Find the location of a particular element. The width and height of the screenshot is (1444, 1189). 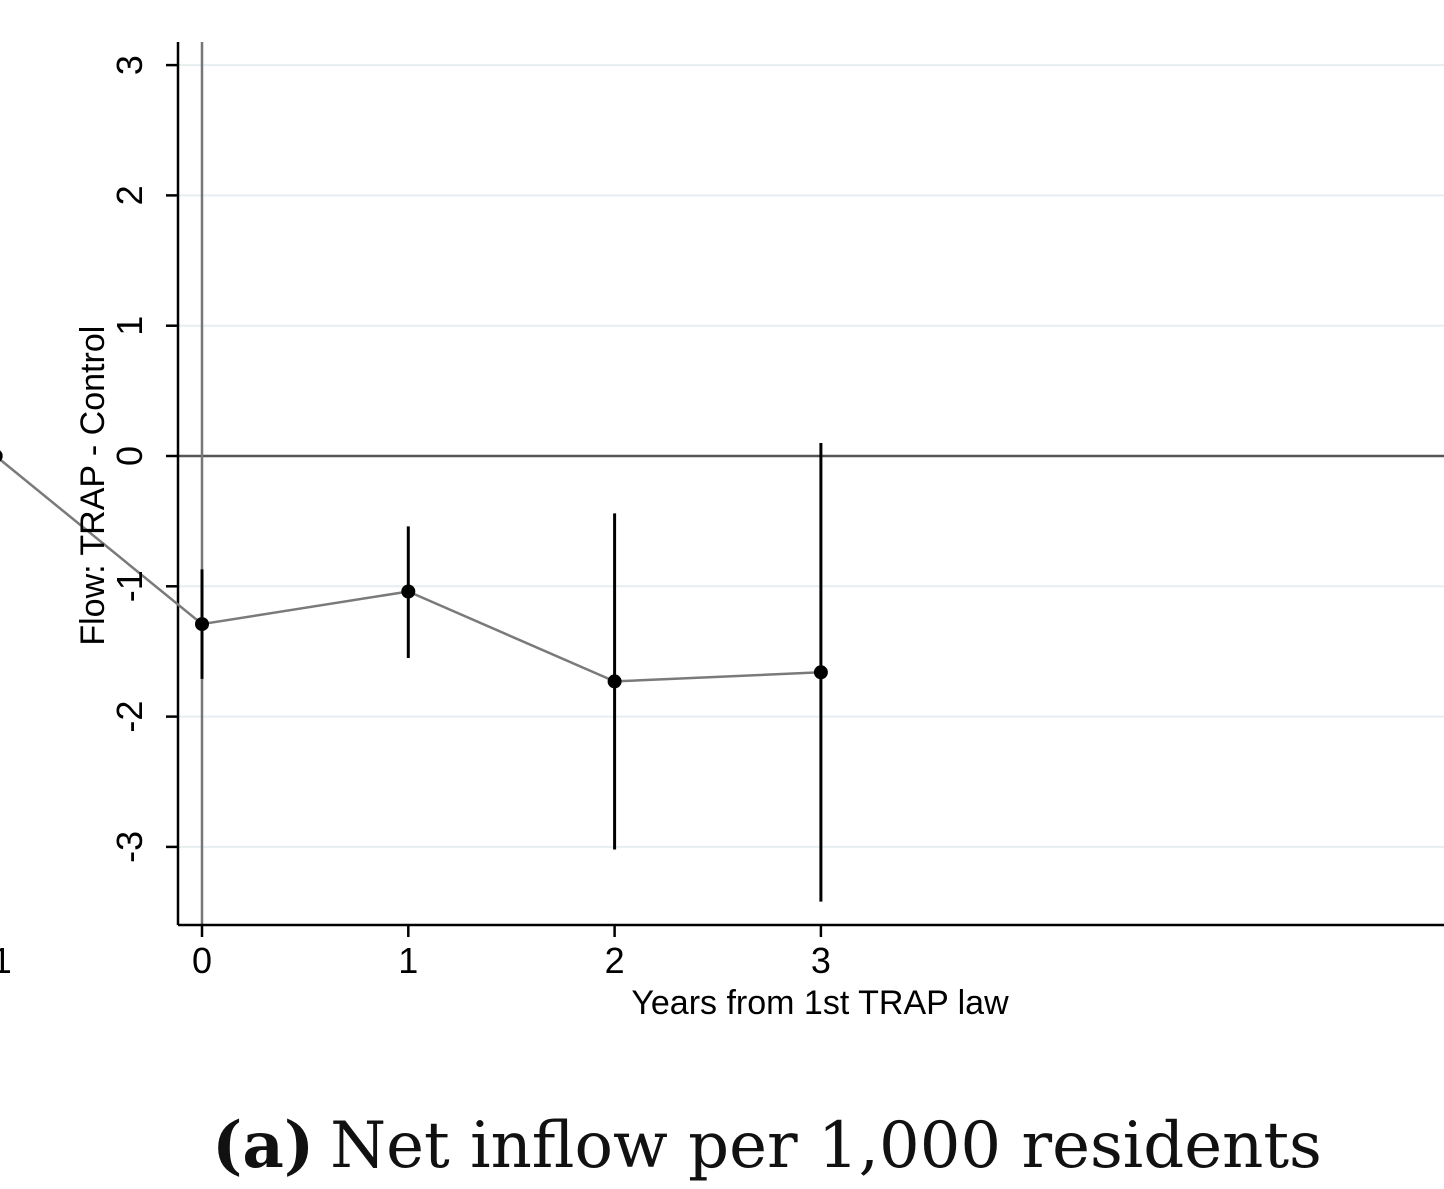

y-tick-label: 1 is located at coordinates (129, 326).